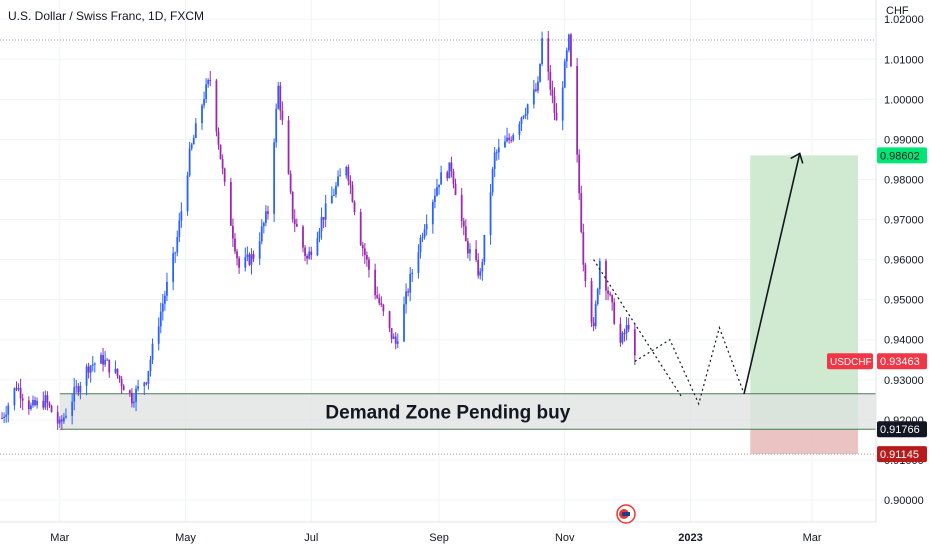 The image size is (932, 550). Describe the element at coordinates (904, 60) in the screenshot. I see `price-tick-label: 1.01000` at that location.